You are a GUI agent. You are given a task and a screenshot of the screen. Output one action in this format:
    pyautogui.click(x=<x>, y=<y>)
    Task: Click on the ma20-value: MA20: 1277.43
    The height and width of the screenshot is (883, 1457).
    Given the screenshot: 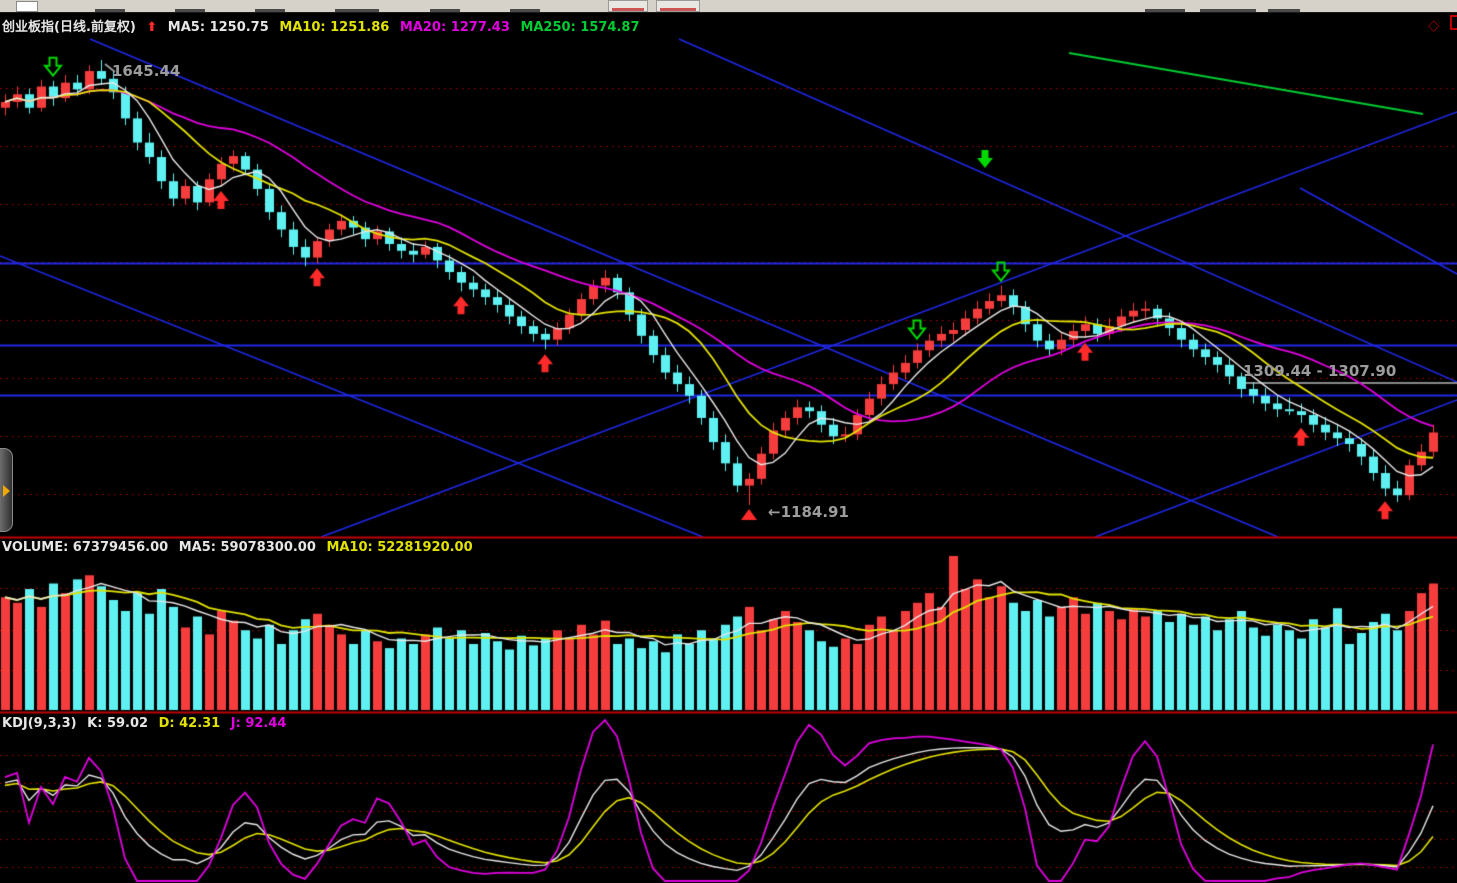 What is the action you would take?
    pyautogui.click(x=454, y=27)
    